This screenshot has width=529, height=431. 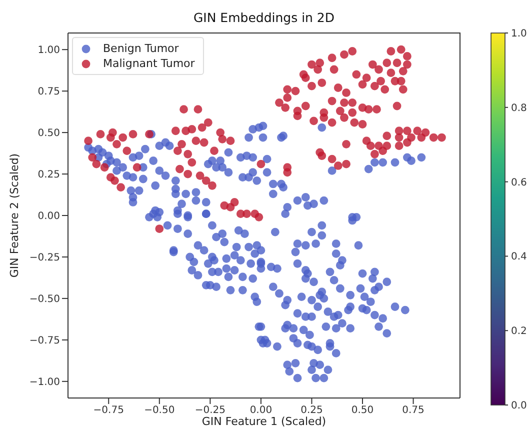 I want to click on y-tick-label: 0.75, so click(x=49, y=92).